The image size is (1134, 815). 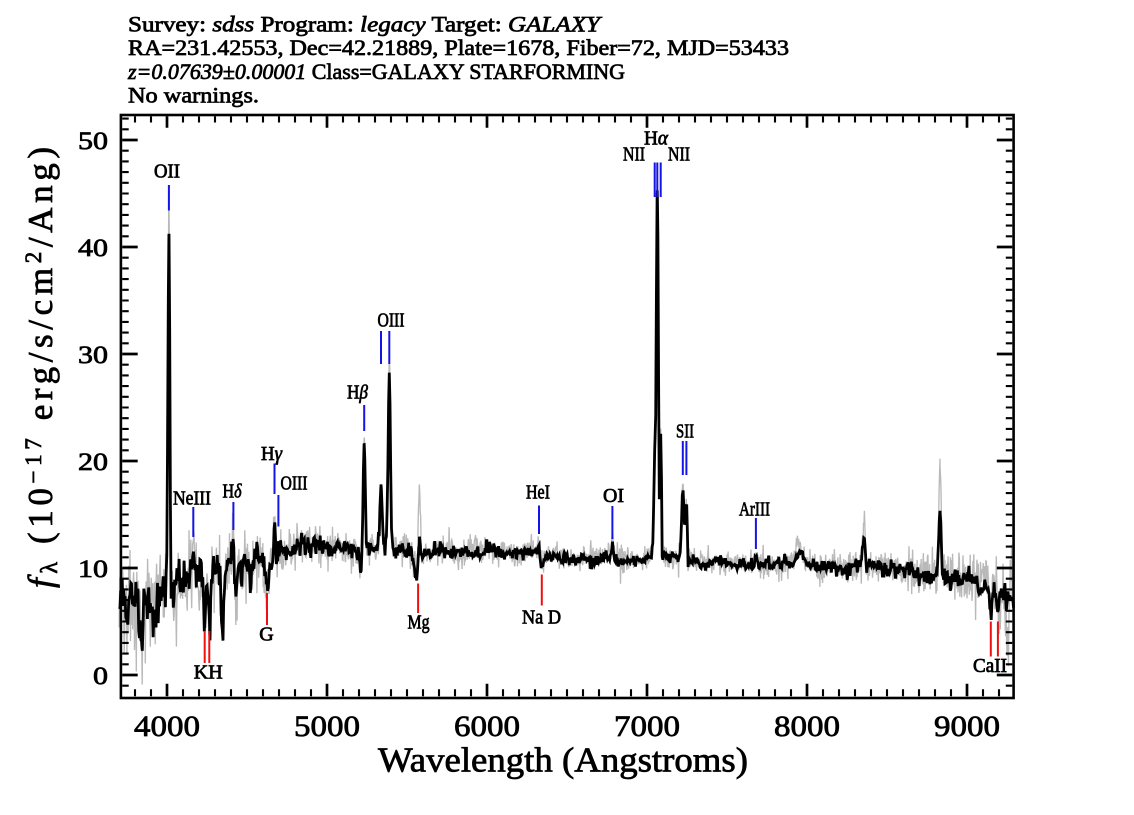 I want to click on svg-text: 20, so click(x=93, y=461).